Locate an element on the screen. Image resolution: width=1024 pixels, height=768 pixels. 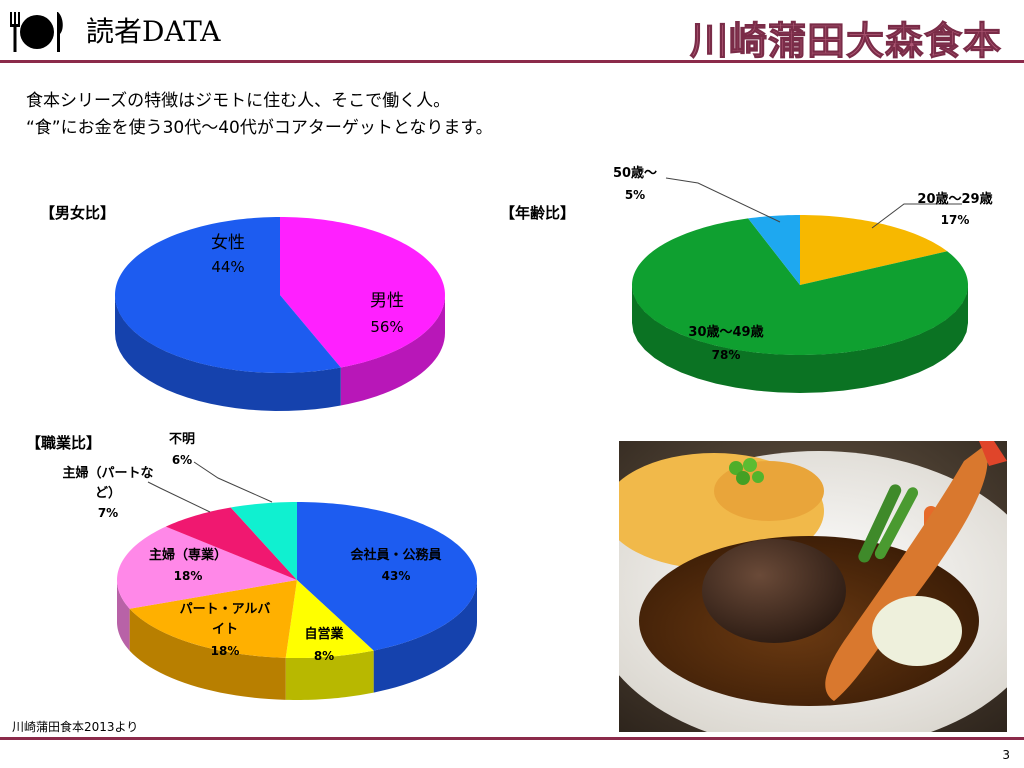
age-chart-title: 【年齢比】 is located at coordinates (538, 213).